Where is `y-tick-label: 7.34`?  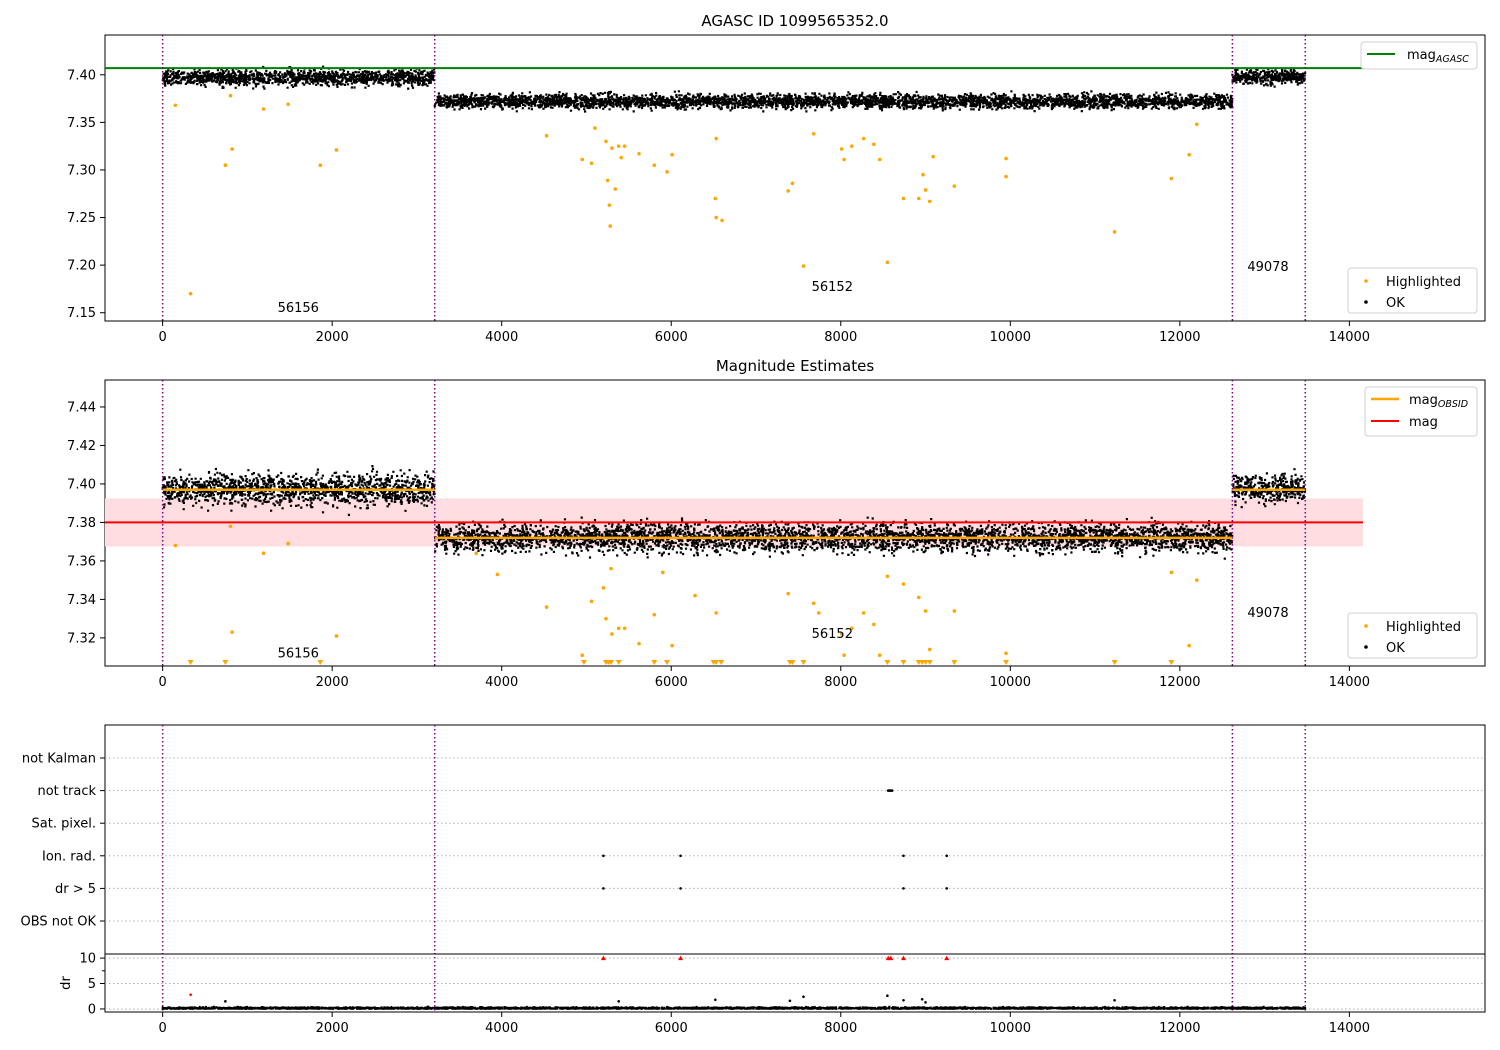
y-tick-label: 7.34 is located at coordinates (81, 600).